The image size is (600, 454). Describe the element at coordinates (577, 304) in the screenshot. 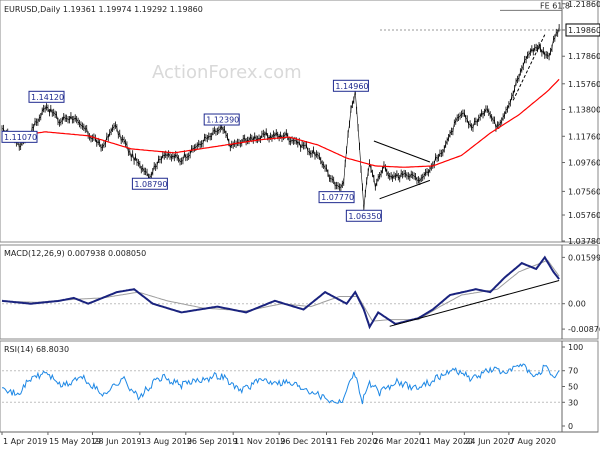

I see `macd-y-tick-label: 0.00` at that location.